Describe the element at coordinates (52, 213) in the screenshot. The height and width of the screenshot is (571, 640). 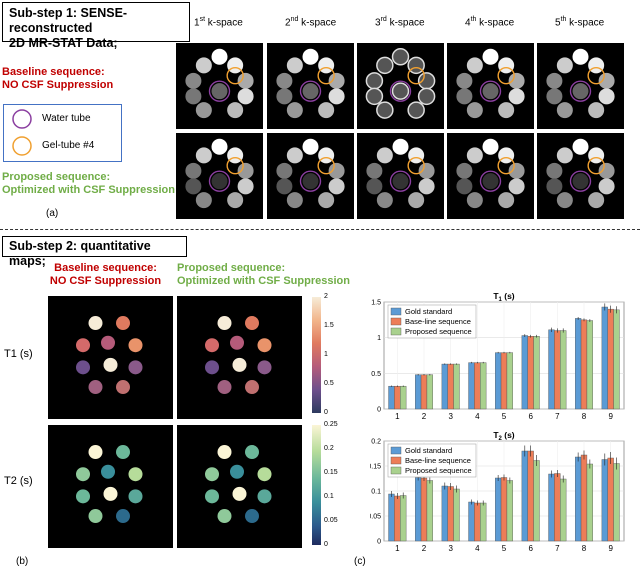
I see `panel-label-a: (a)` at that location.